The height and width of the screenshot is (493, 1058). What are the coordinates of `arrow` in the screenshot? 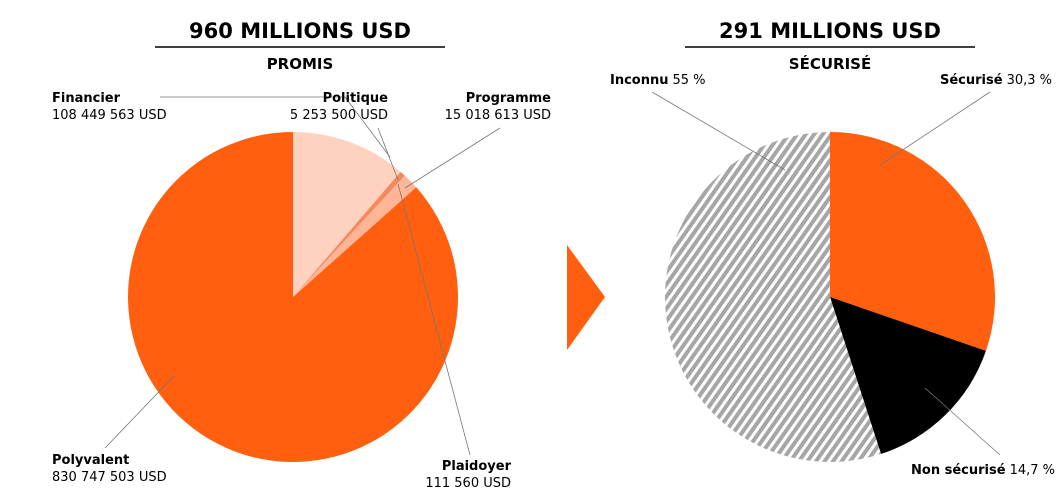 It's located at (586, 297).